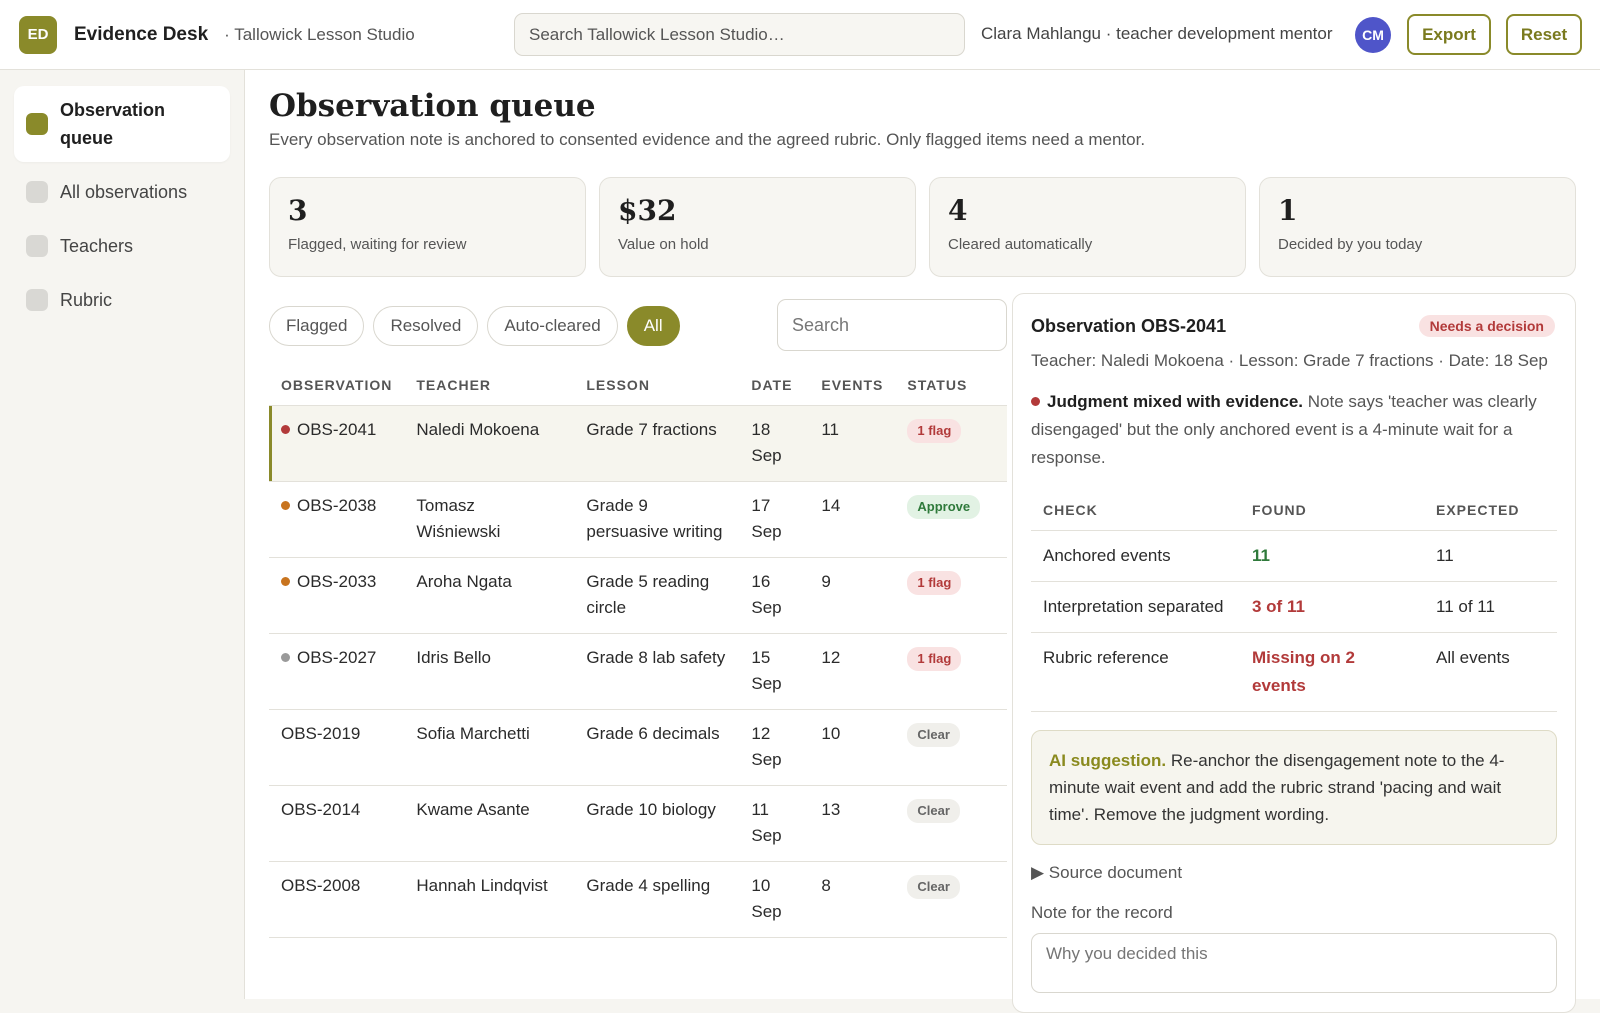  I want to click on column-header: TEACHER, so click(489, 385).